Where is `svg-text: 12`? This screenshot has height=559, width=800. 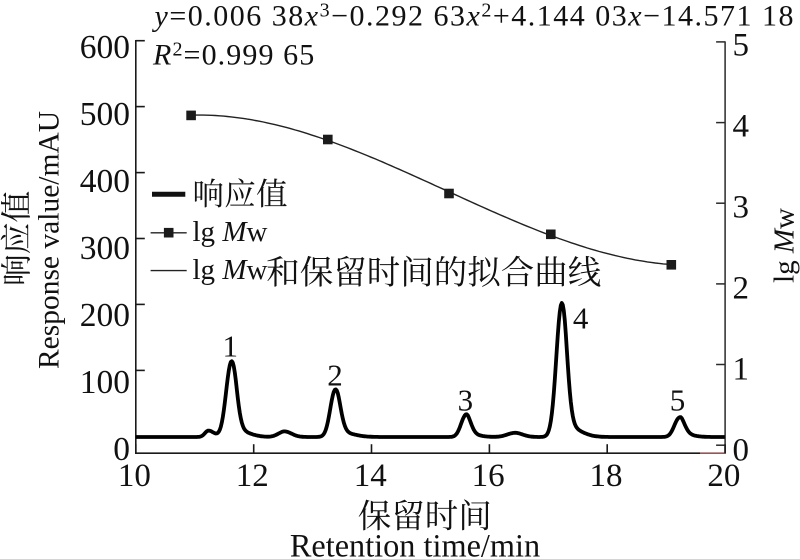
svg-text: 12 is located at coordinates (252, 476).